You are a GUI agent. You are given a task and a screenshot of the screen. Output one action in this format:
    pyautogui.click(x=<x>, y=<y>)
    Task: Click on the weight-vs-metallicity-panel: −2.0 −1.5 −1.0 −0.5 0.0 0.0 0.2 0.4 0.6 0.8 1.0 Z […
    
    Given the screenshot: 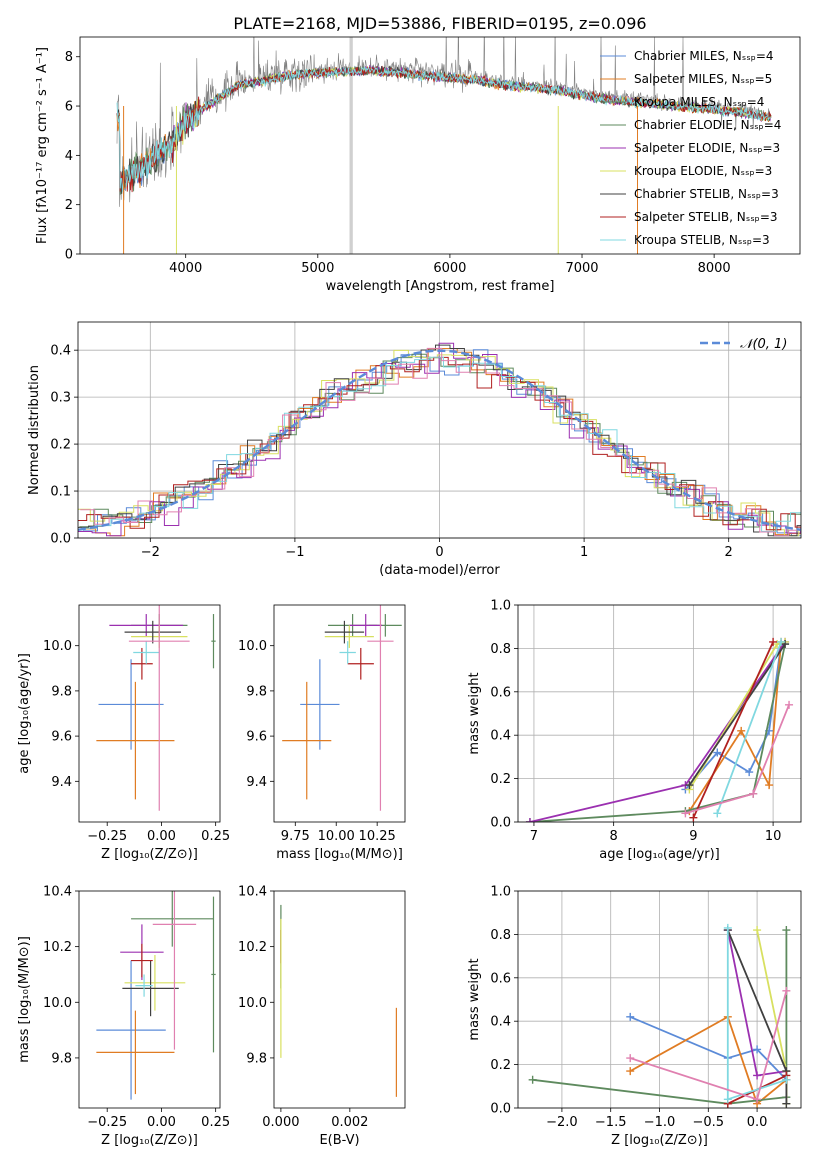 What is the action you would take?
    pyautogui.click(x=634, y=1016)
    